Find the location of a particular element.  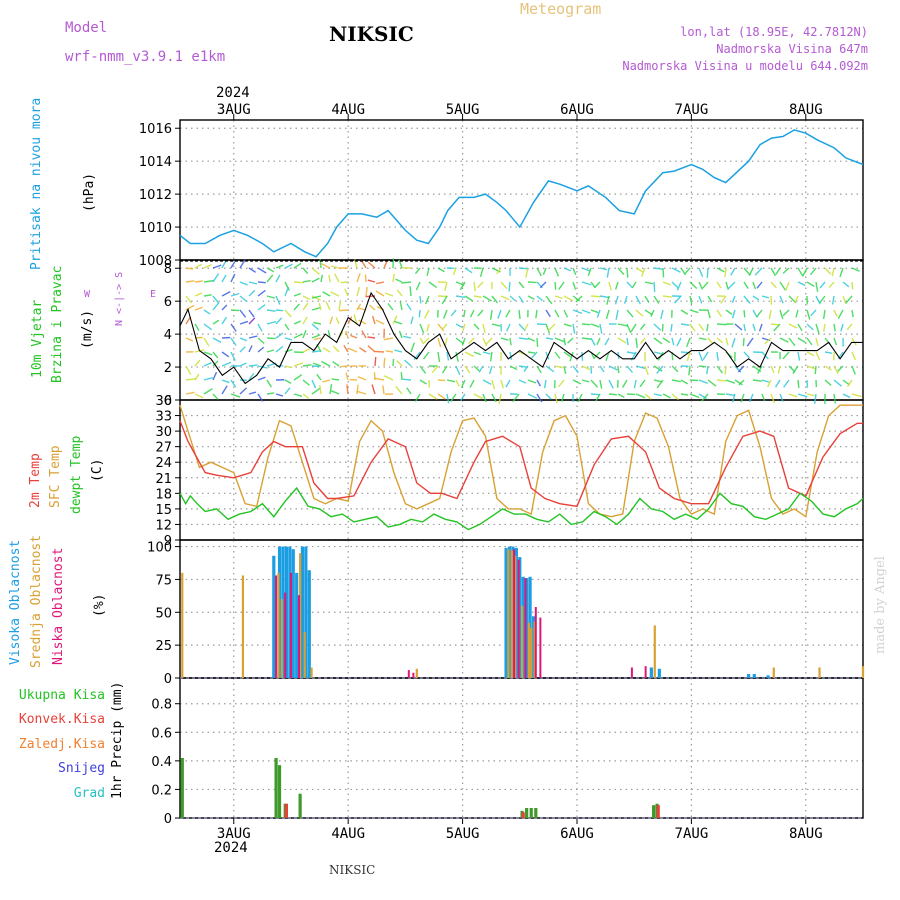

y-tick-label: 4 is located at coordinates (168, 335).